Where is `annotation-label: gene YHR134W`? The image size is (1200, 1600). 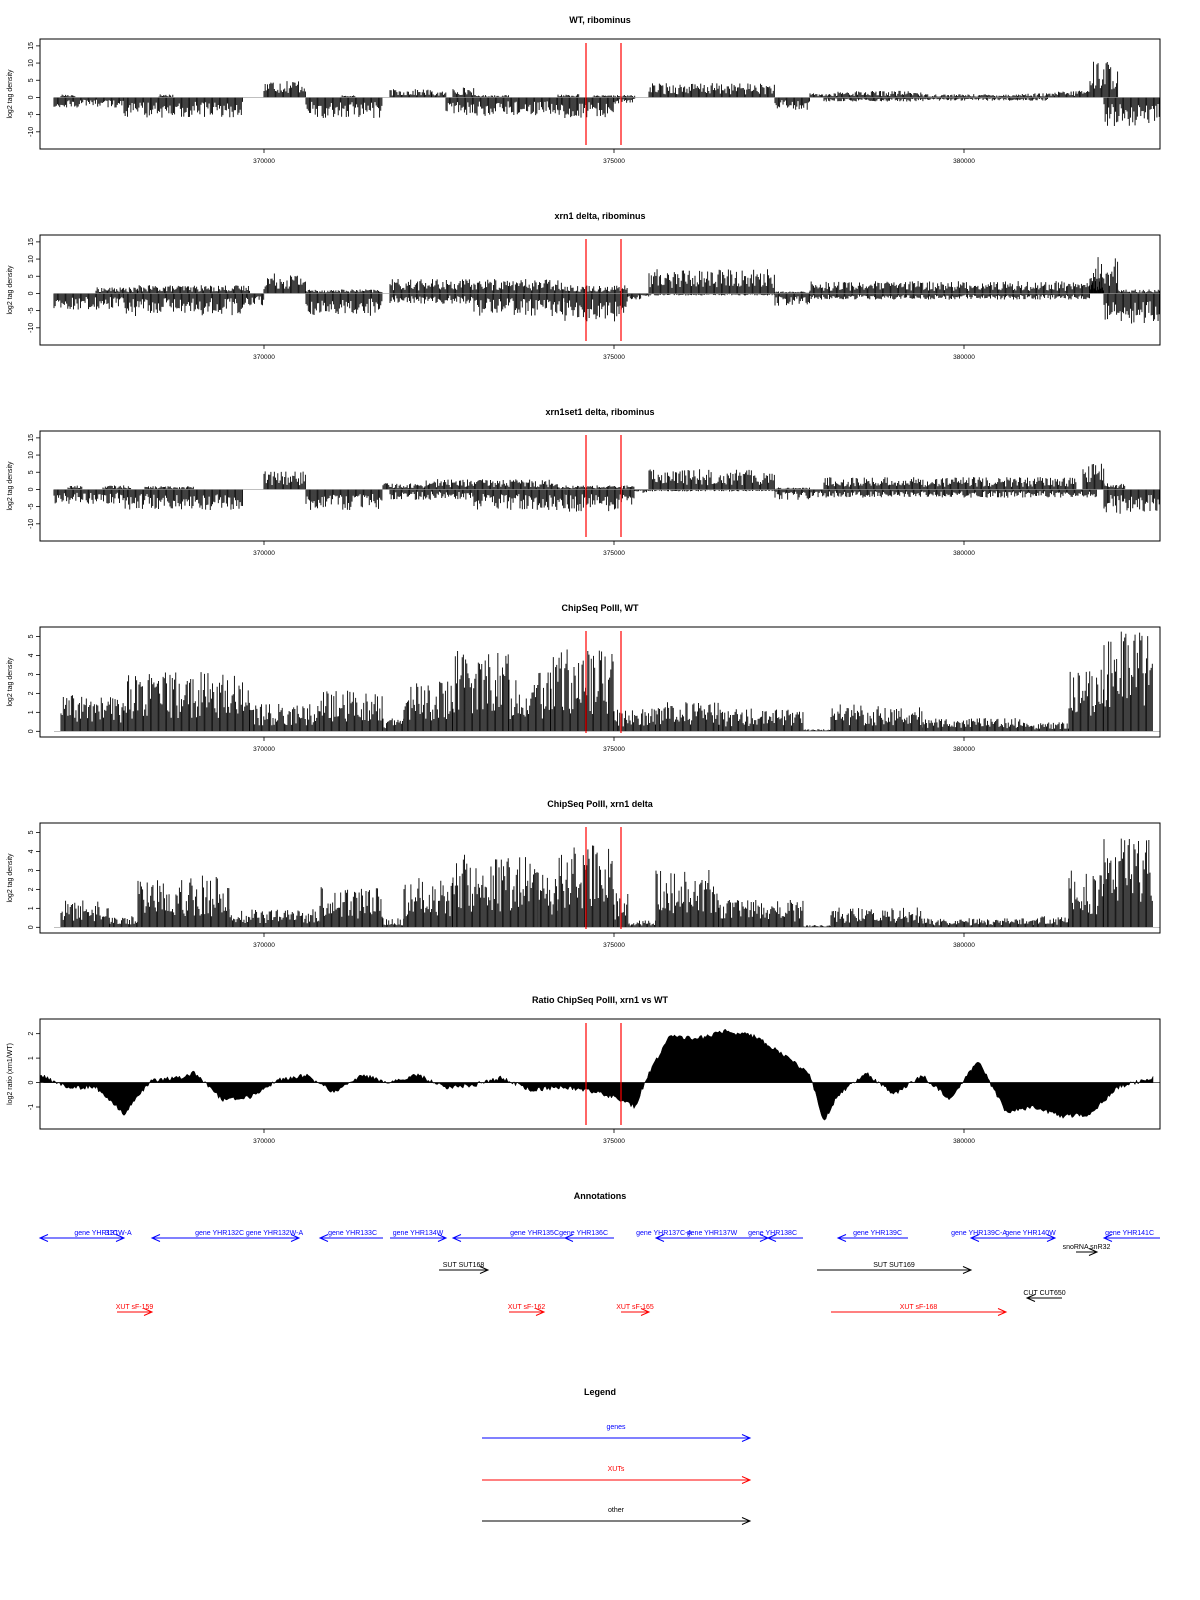
annotation-label: gene YHR134W is located at coordinates (418, 1233).